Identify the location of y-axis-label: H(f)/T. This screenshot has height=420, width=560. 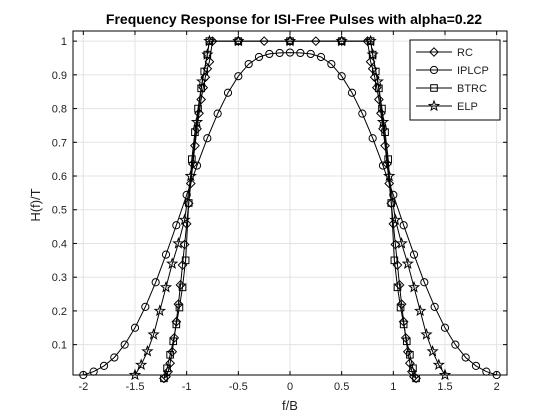
(35, 204).